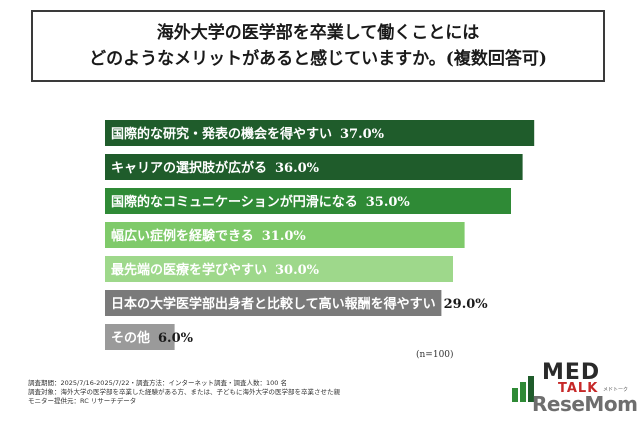 Image resolution: width=640 pixels, height=426 pixels. I want to click on footer-line-provider: モニター提供元：RC リサーチデータ, so click(82, 401).